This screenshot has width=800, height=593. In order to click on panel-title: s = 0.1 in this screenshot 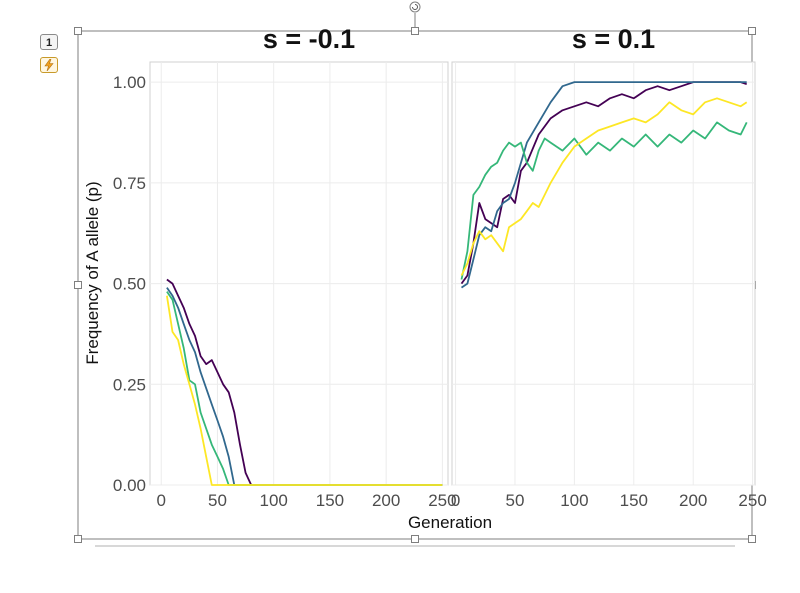, I will do `click(613, 39)`.